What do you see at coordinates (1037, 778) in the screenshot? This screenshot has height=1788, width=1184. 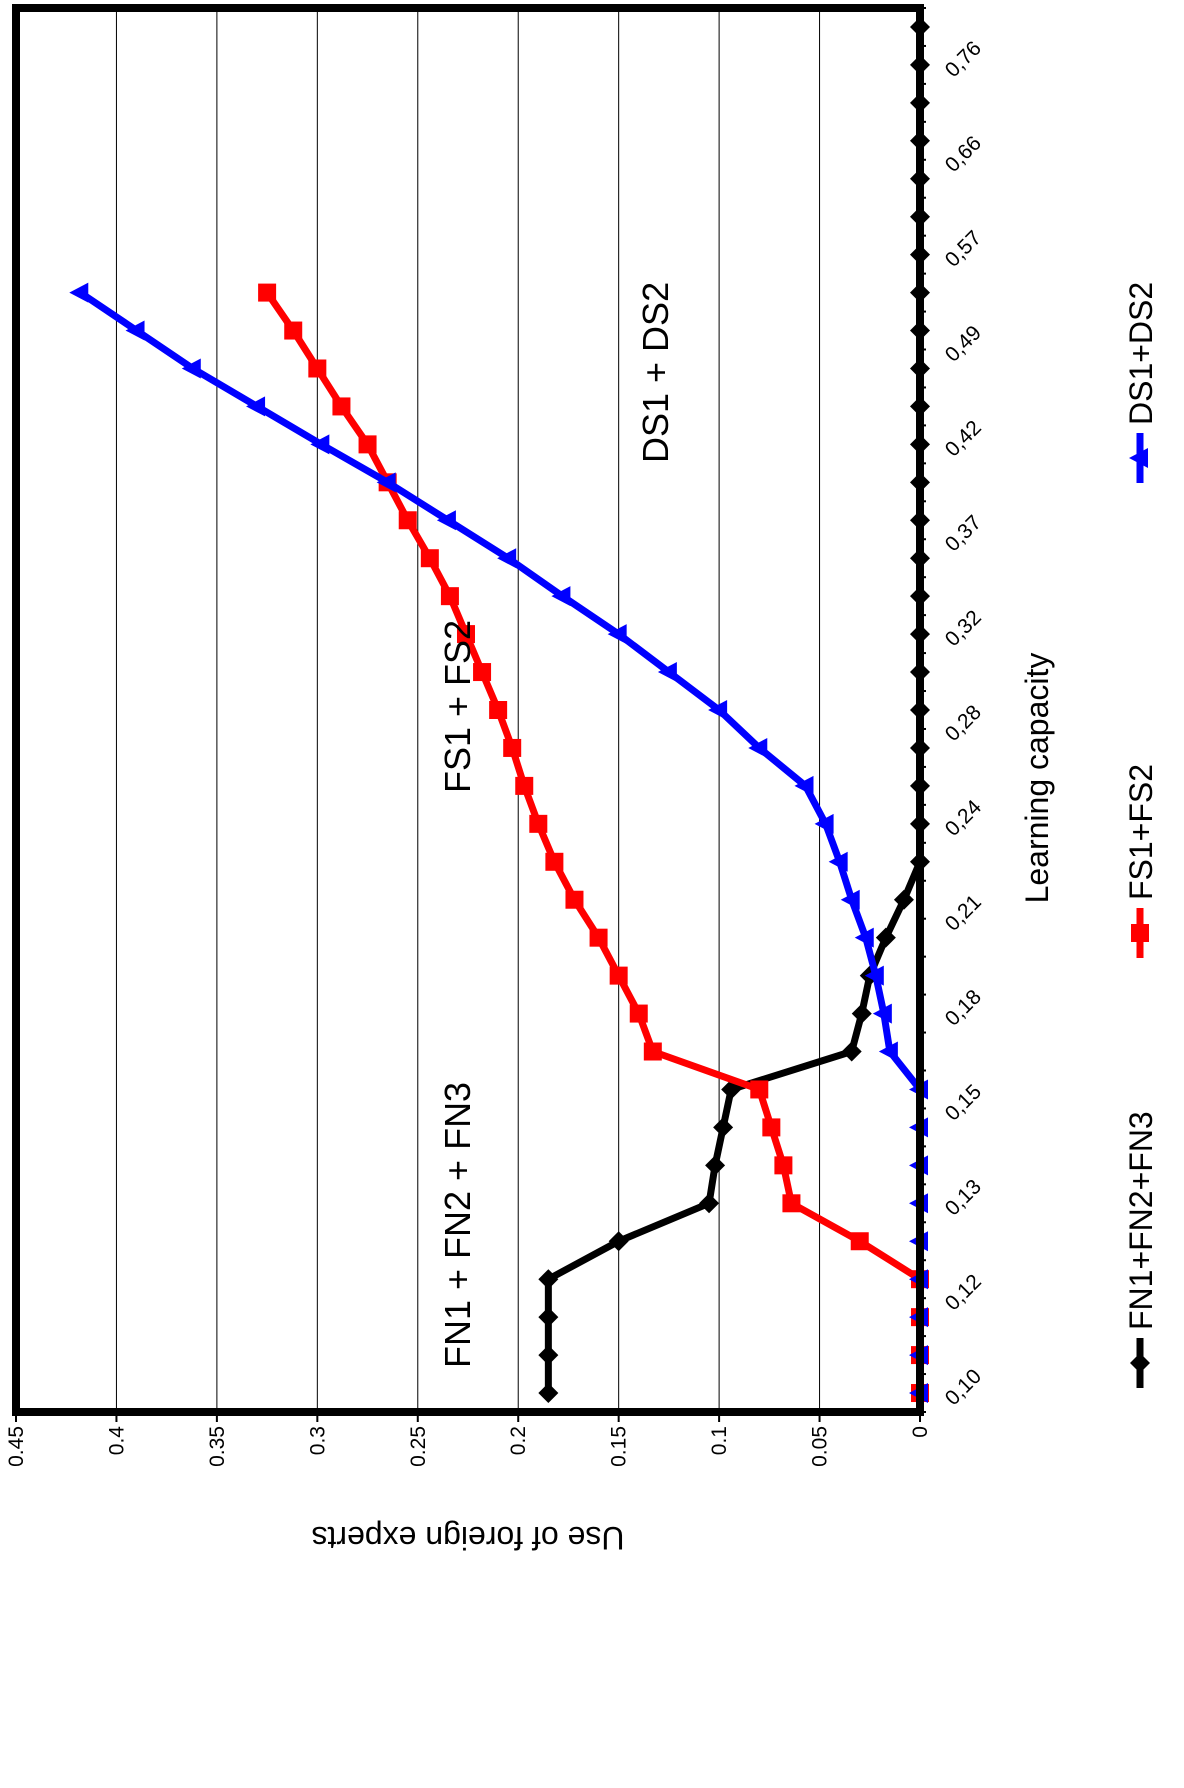 I see `x-axis-label: Learning capacity` at bounding box center [1037, 778].